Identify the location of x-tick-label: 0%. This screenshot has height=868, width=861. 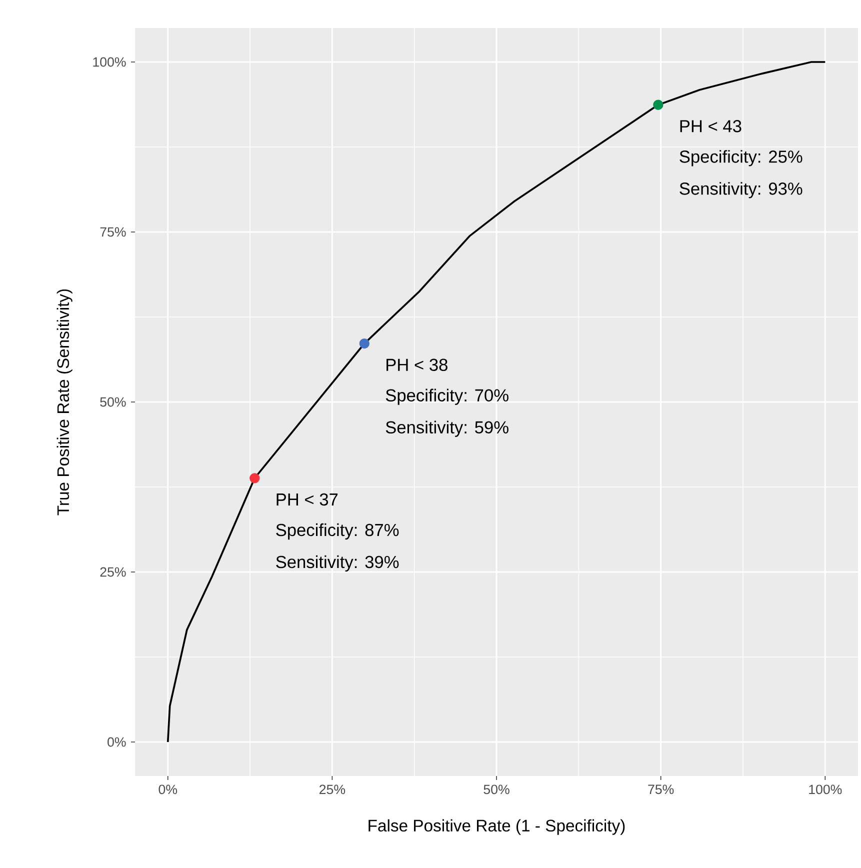
(168, 789).